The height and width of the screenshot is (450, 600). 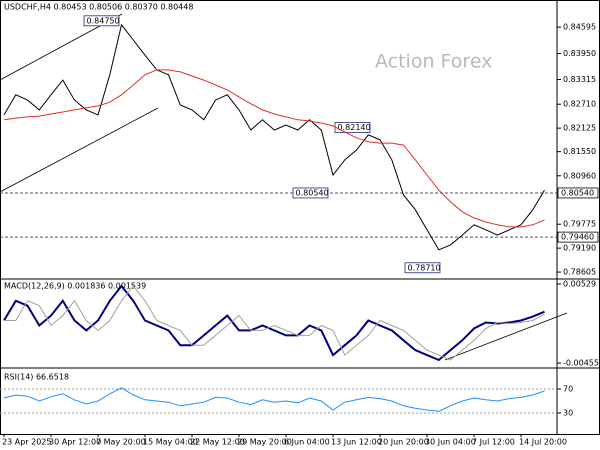 I want to click on y-tick-label: 0.78605, so click(x=579, y=272).